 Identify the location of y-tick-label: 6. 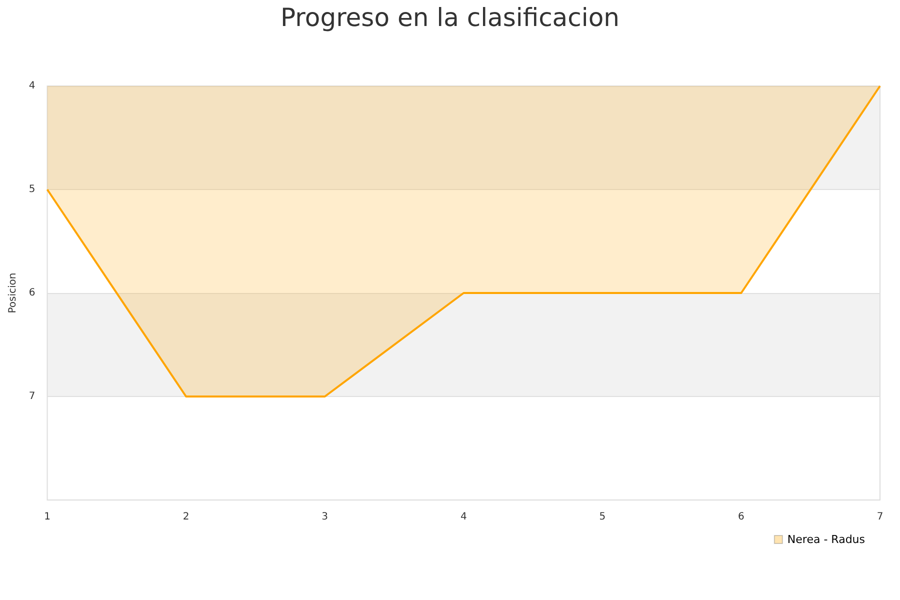
(32, 293).